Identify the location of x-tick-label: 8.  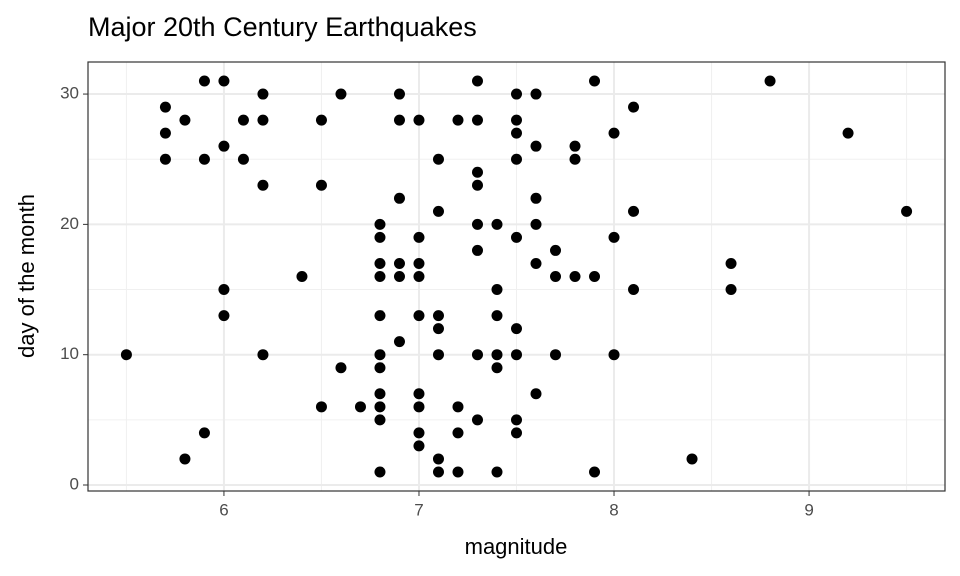
(613, 509).